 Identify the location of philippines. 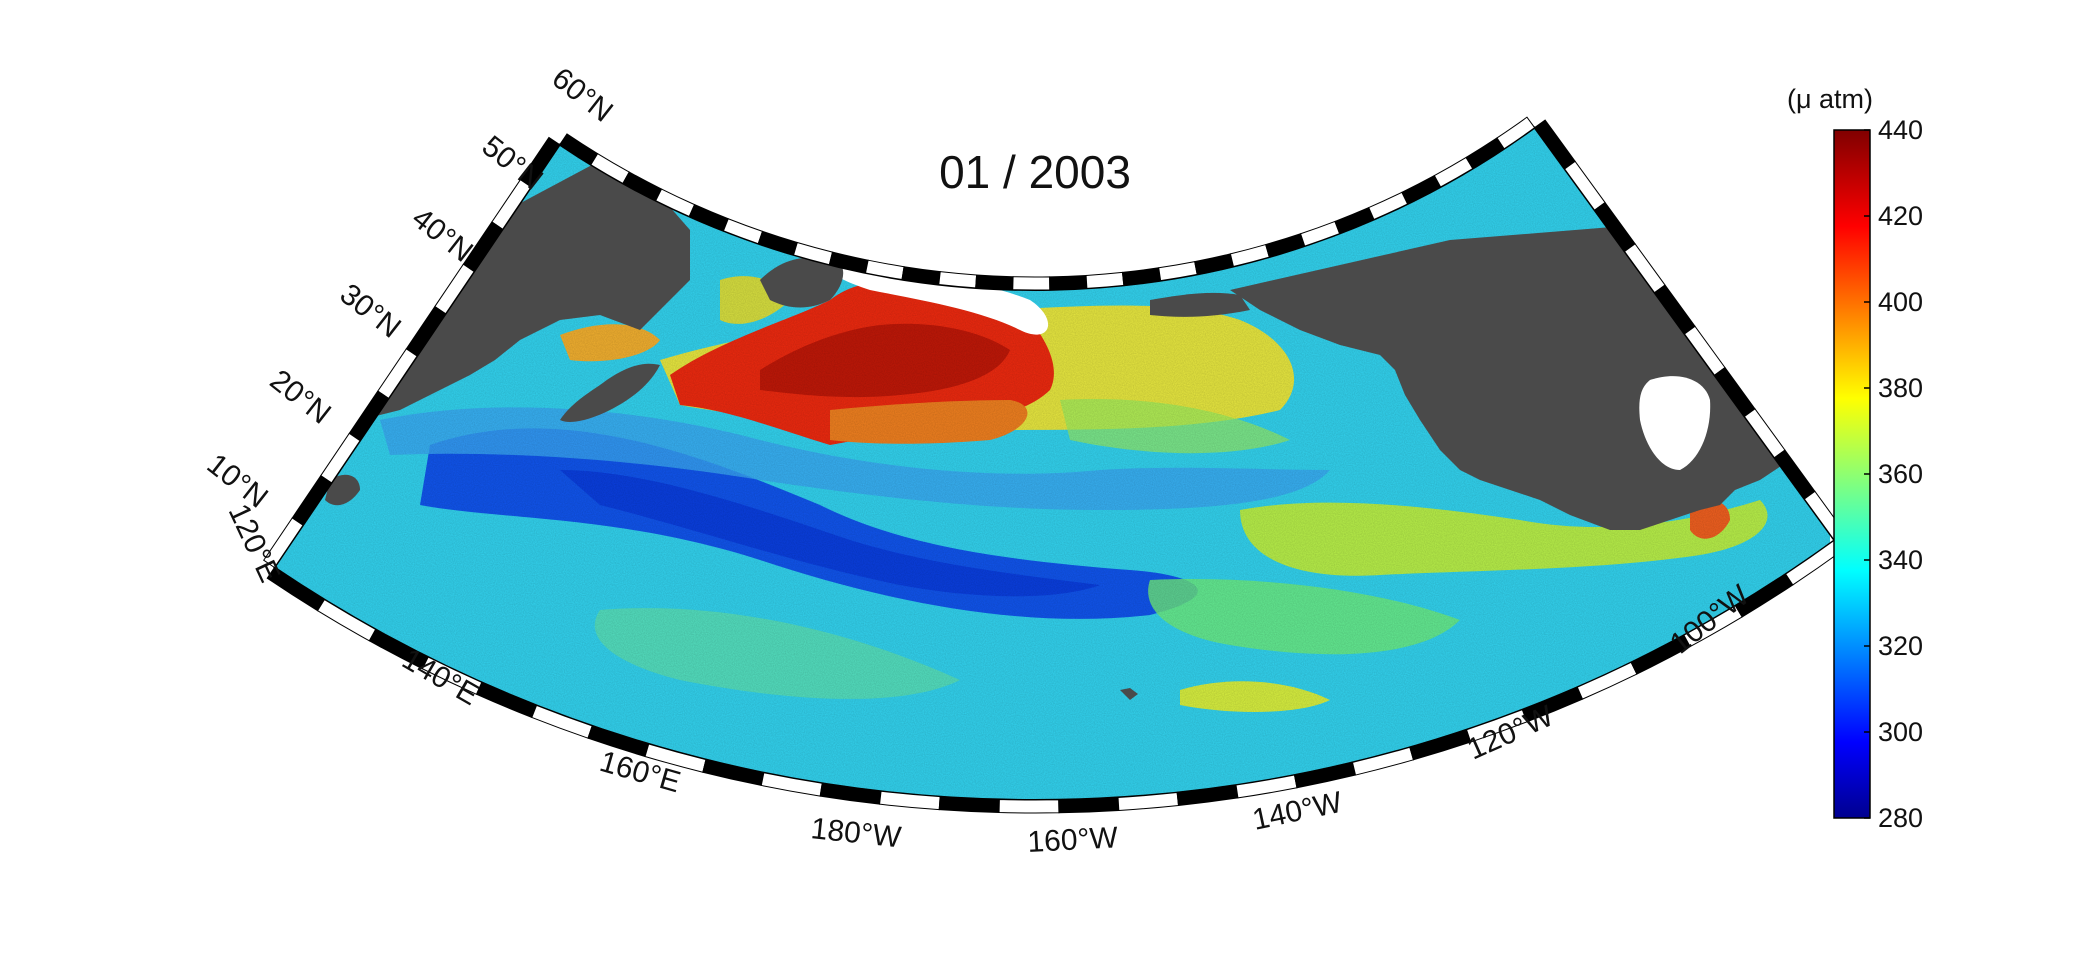
(342, 490).